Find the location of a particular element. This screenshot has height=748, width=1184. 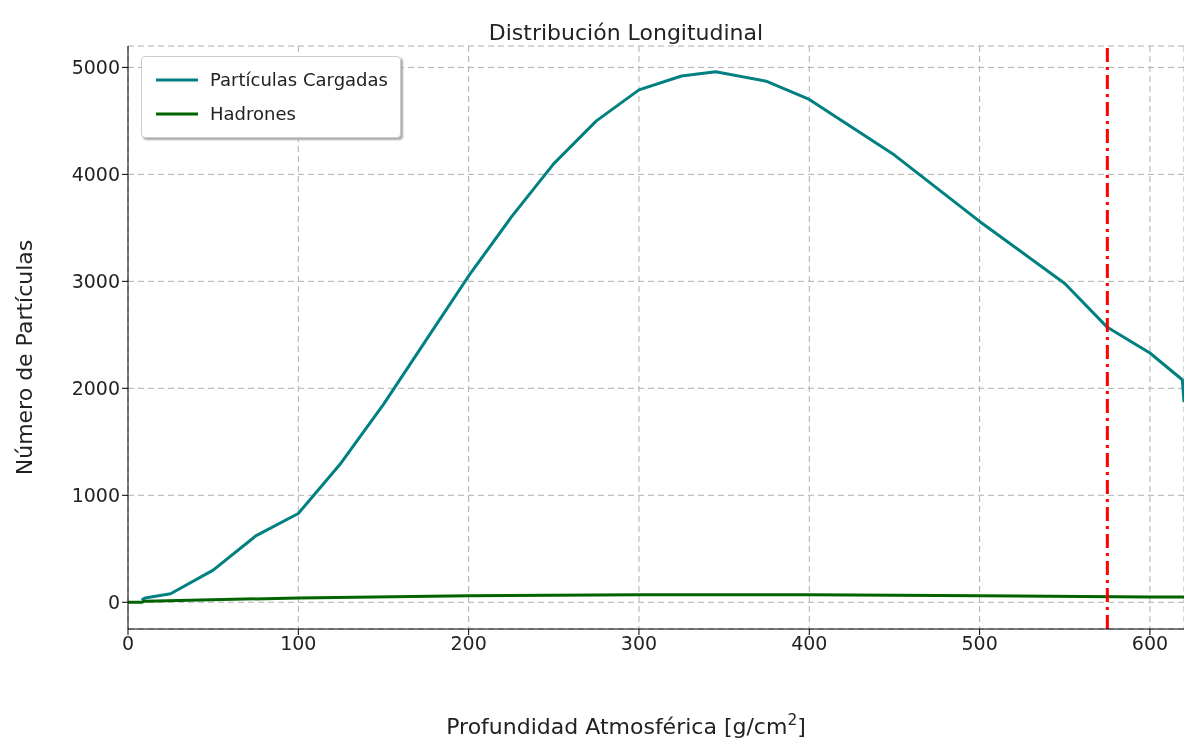

y-axis-title: Número de Partículas is located at coordinates (24, 357).